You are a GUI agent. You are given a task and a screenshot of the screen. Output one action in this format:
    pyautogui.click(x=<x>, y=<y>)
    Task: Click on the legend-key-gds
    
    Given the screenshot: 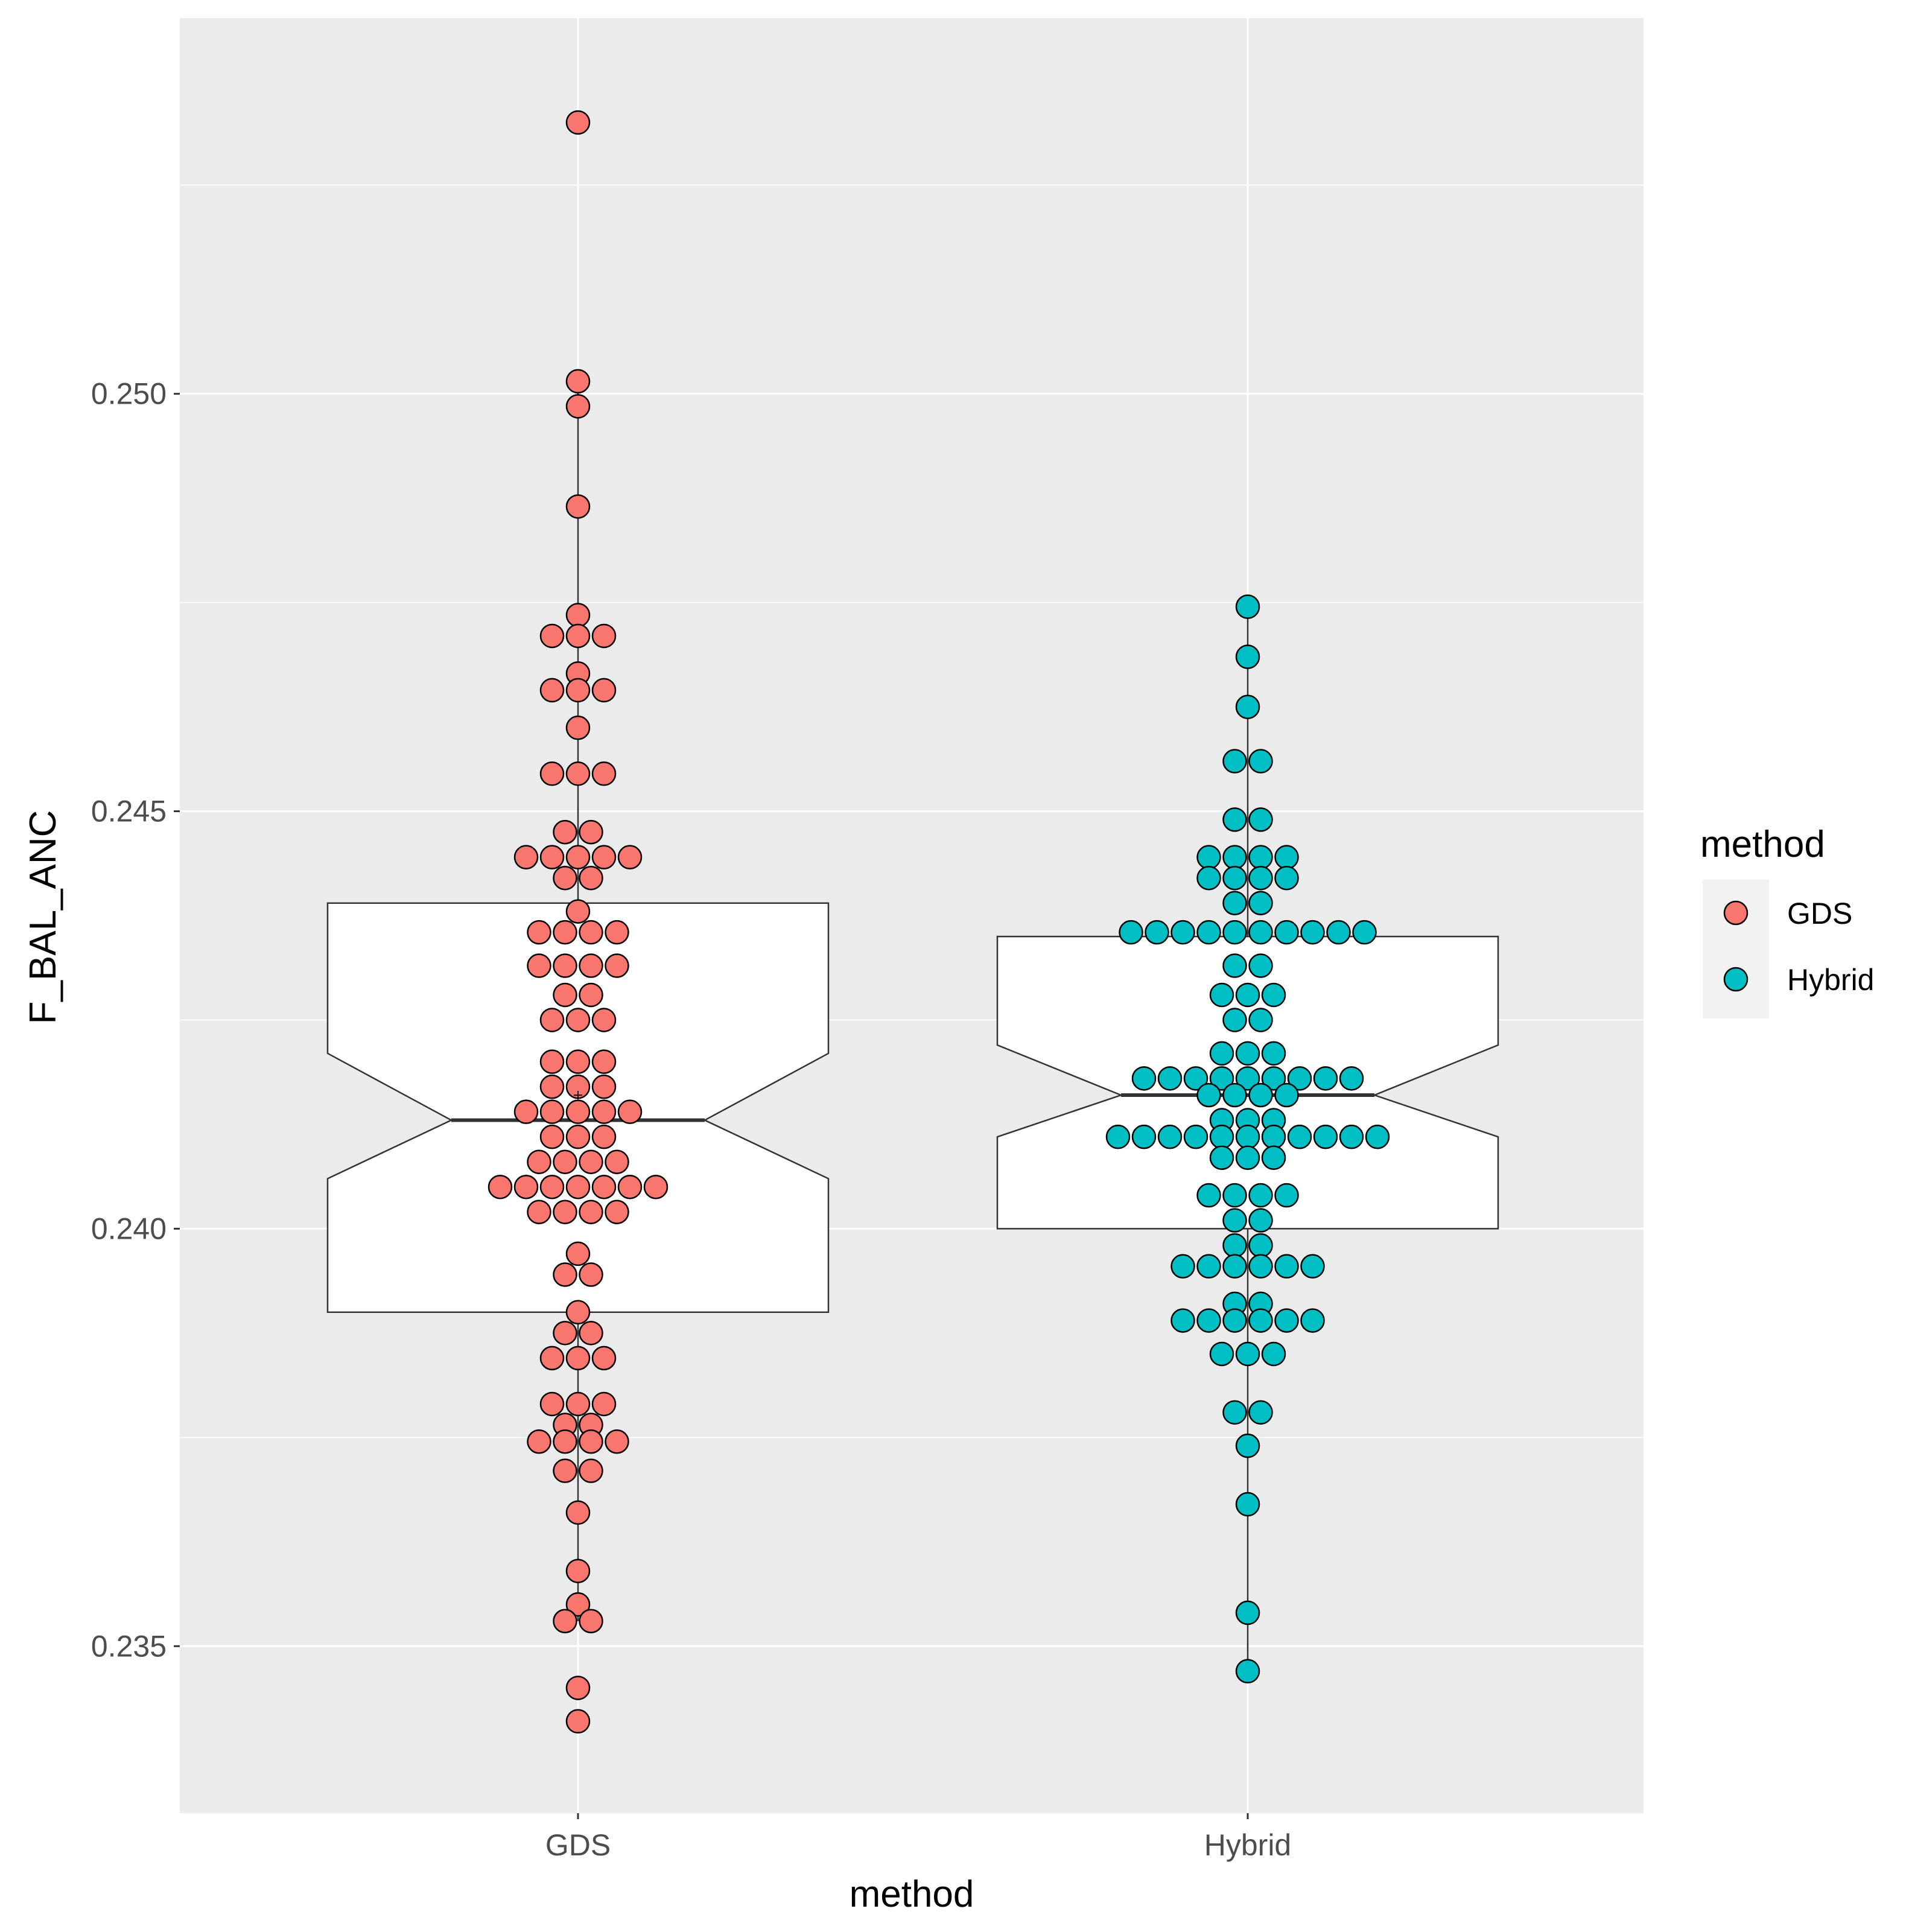 What is the action you would take?
    pyautogui.click(x=1736, y=913)
    